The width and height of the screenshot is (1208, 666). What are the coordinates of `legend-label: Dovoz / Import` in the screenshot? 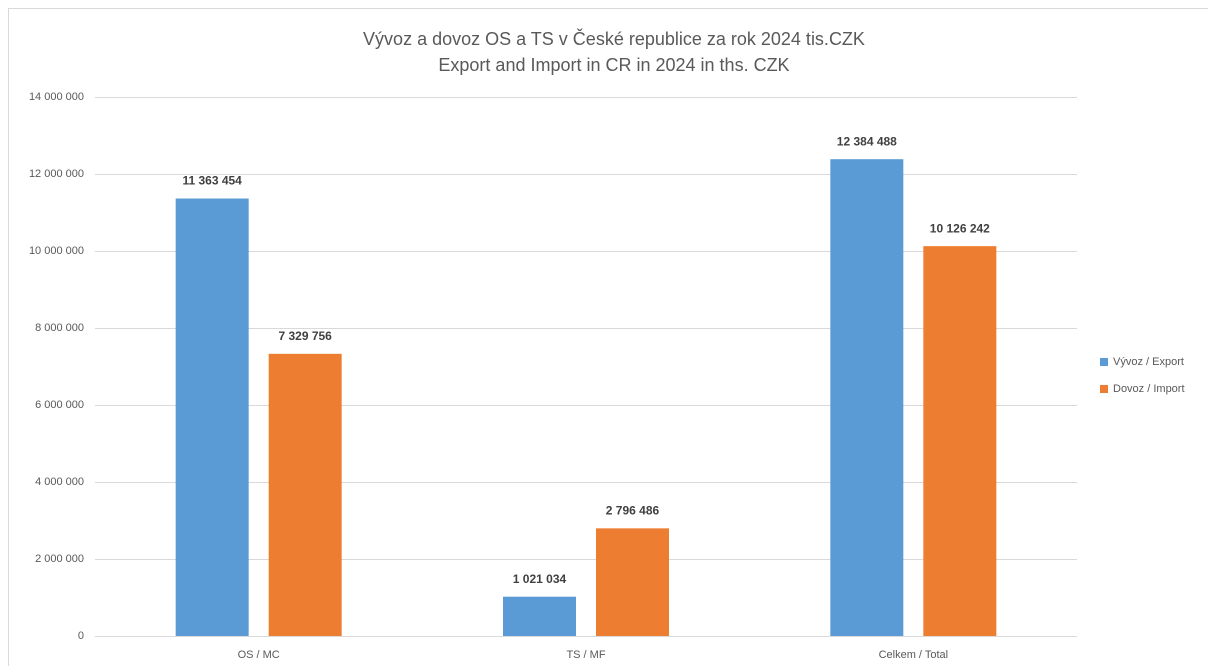 It's located at (1149, 389).